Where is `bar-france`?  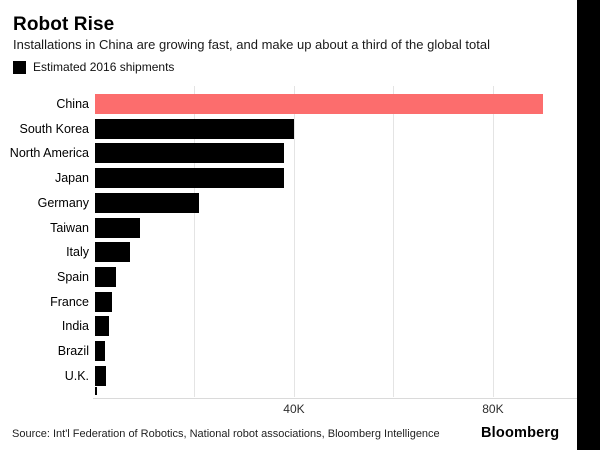
bar-france is located at coordinates (103, 301).